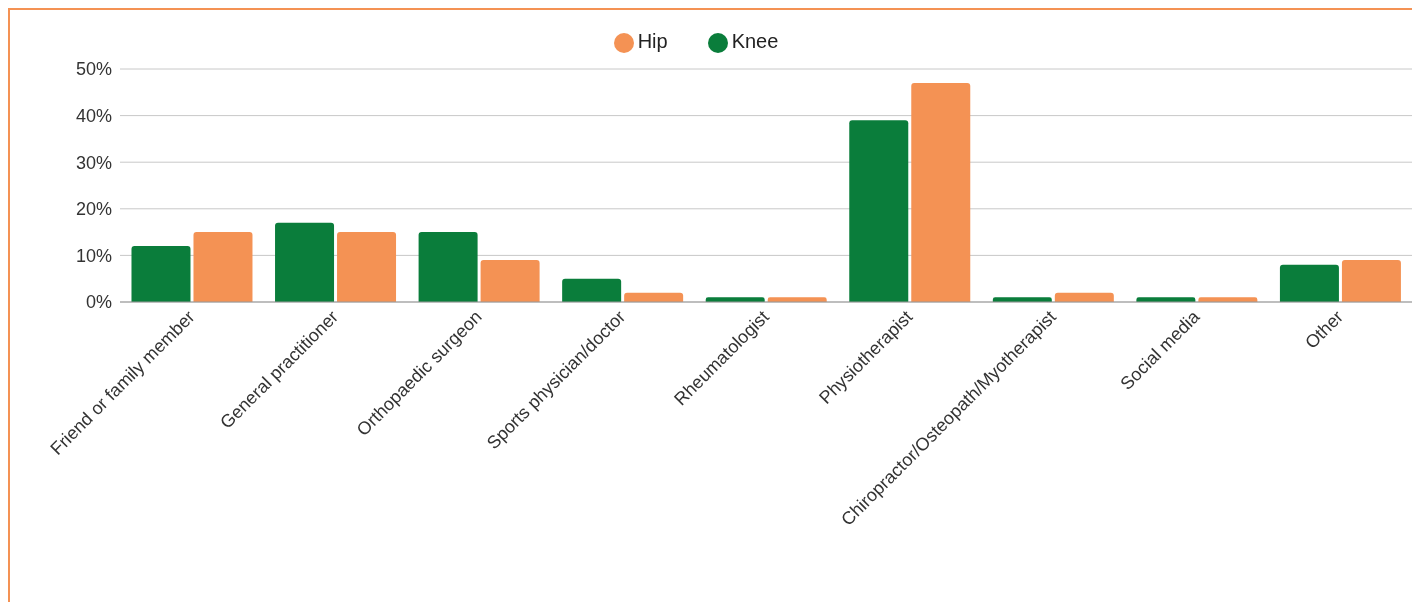 The image size is (1422, 610). I want to click on y-tick-label: 0%, so click(98, 302).